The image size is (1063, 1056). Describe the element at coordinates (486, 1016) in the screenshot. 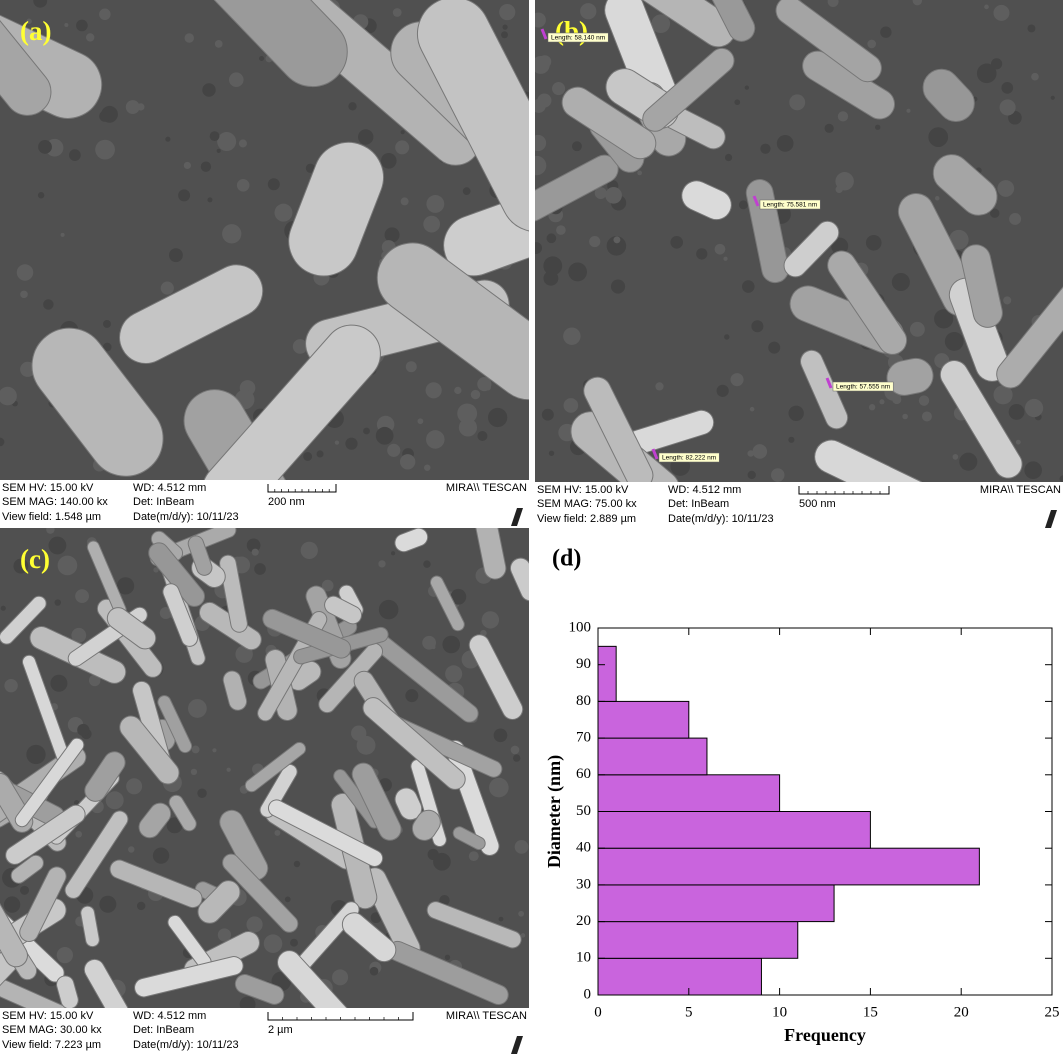

I see `brand: MIRA\\ TESCAN` at that location.